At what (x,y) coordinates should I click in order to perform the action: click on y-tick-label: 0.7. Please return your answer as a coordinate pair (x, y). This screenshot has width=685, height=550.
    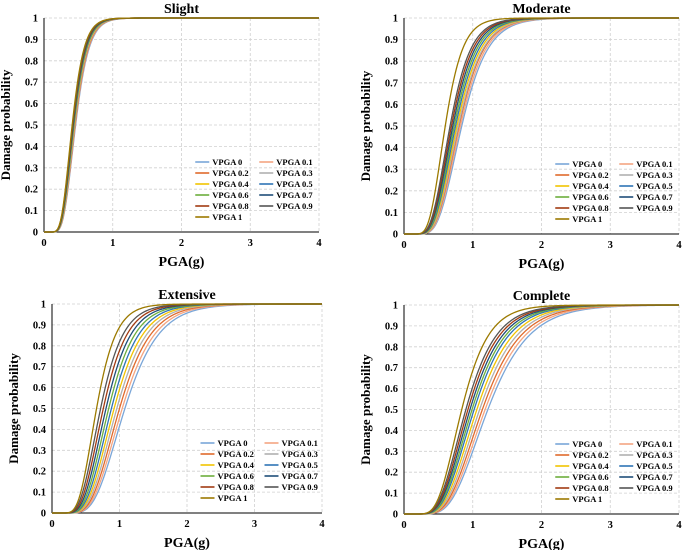
    Looking at the image, I should click on (31, 83).